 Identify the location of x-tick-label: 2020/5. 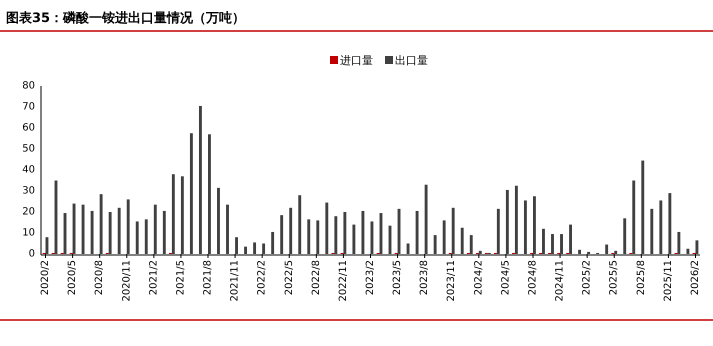
(72, 278).